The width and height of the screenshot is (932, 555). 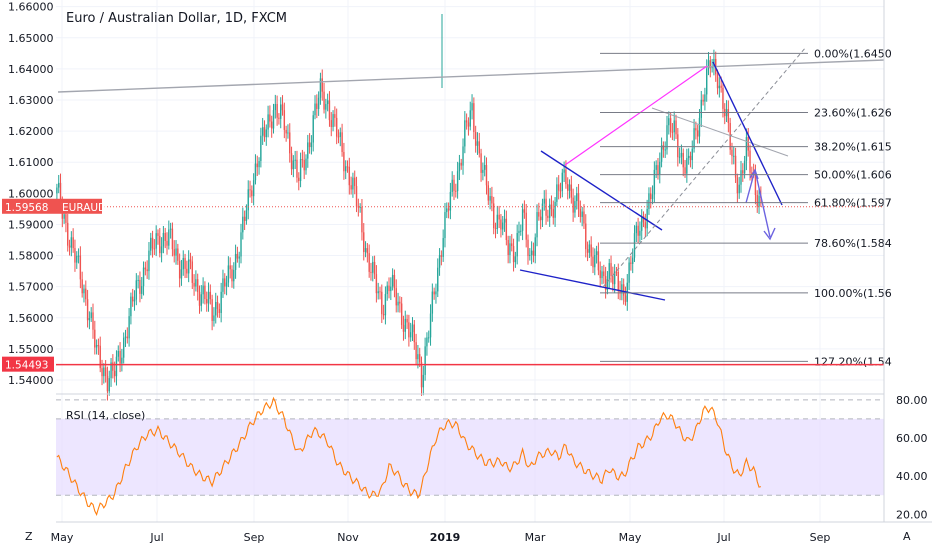 I want to click on support-price-label: 1.54493, so click(x=26, y=366).